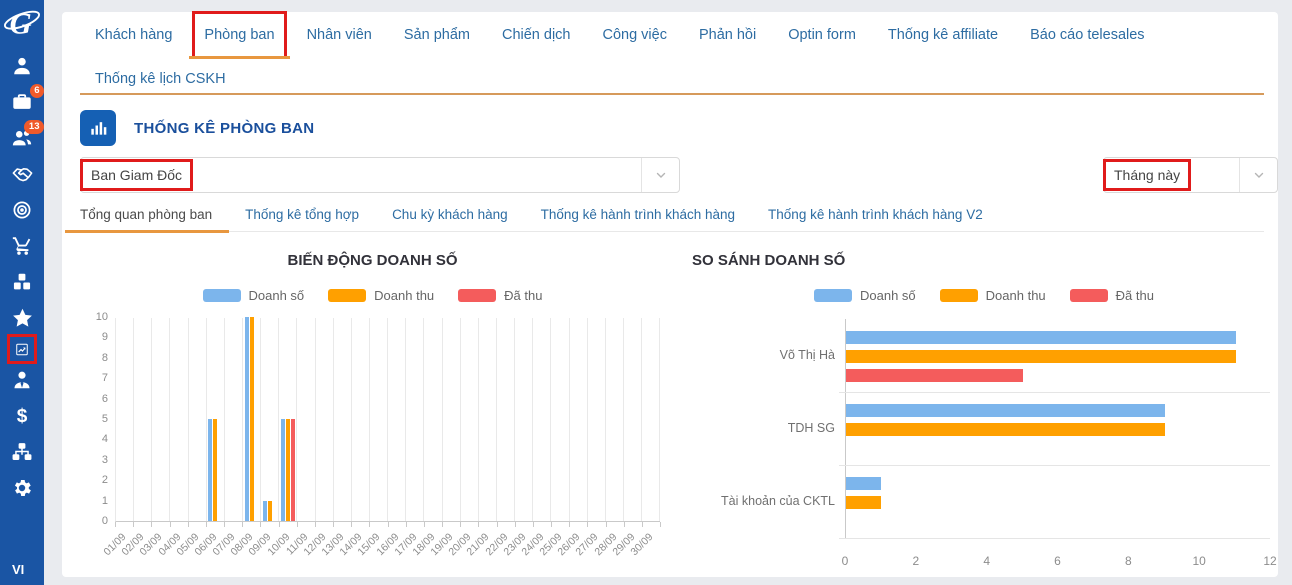  I want to click on x-axis-label: 8, so click(1128, 561).